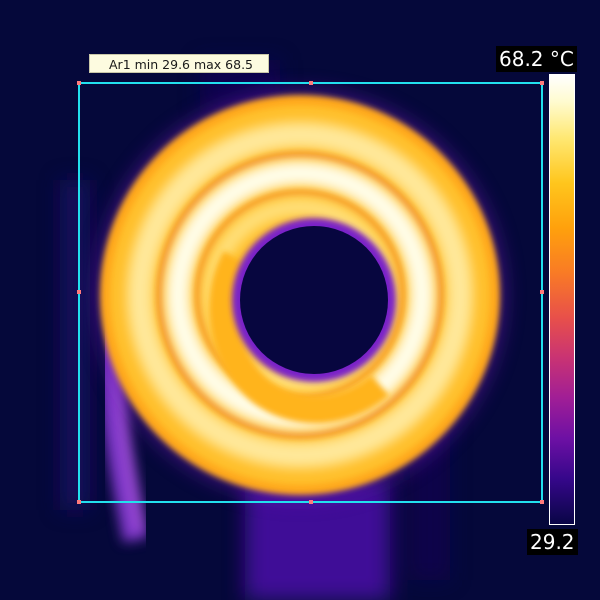  I want to click on roi-label: Ar1 min 29.6 max 68.5, so click(179, 63).